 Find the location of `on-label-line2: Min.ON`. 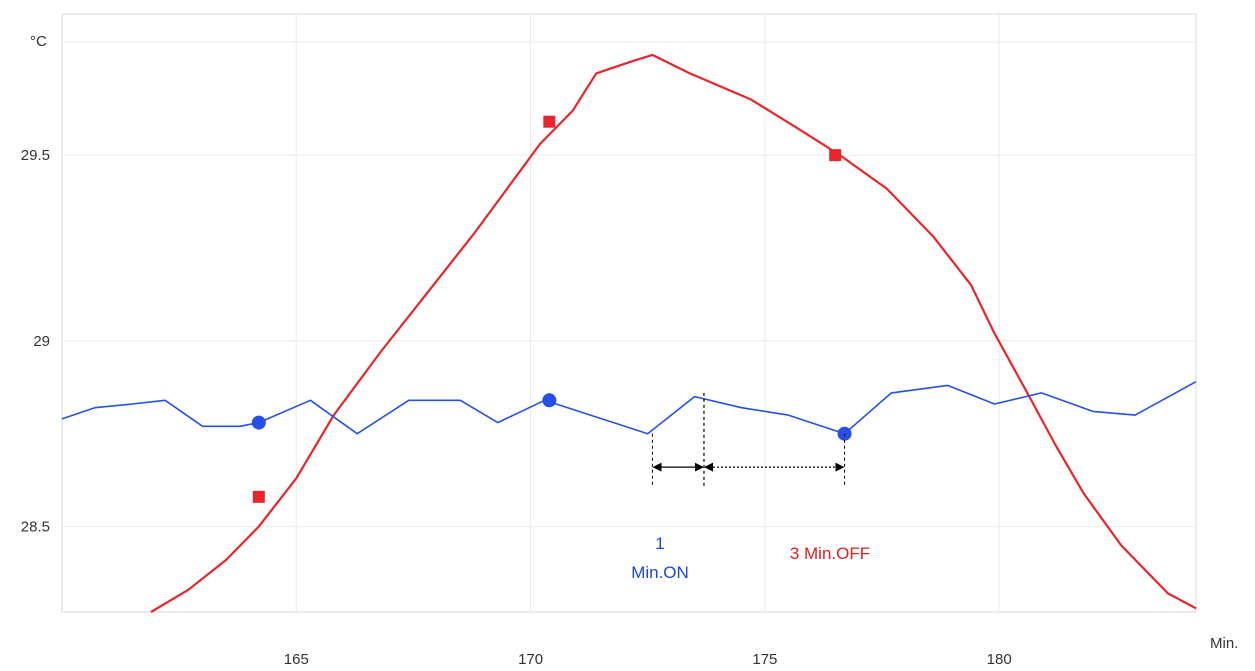

on-label-line2: Min.ON is located at coordinates (660, 572).